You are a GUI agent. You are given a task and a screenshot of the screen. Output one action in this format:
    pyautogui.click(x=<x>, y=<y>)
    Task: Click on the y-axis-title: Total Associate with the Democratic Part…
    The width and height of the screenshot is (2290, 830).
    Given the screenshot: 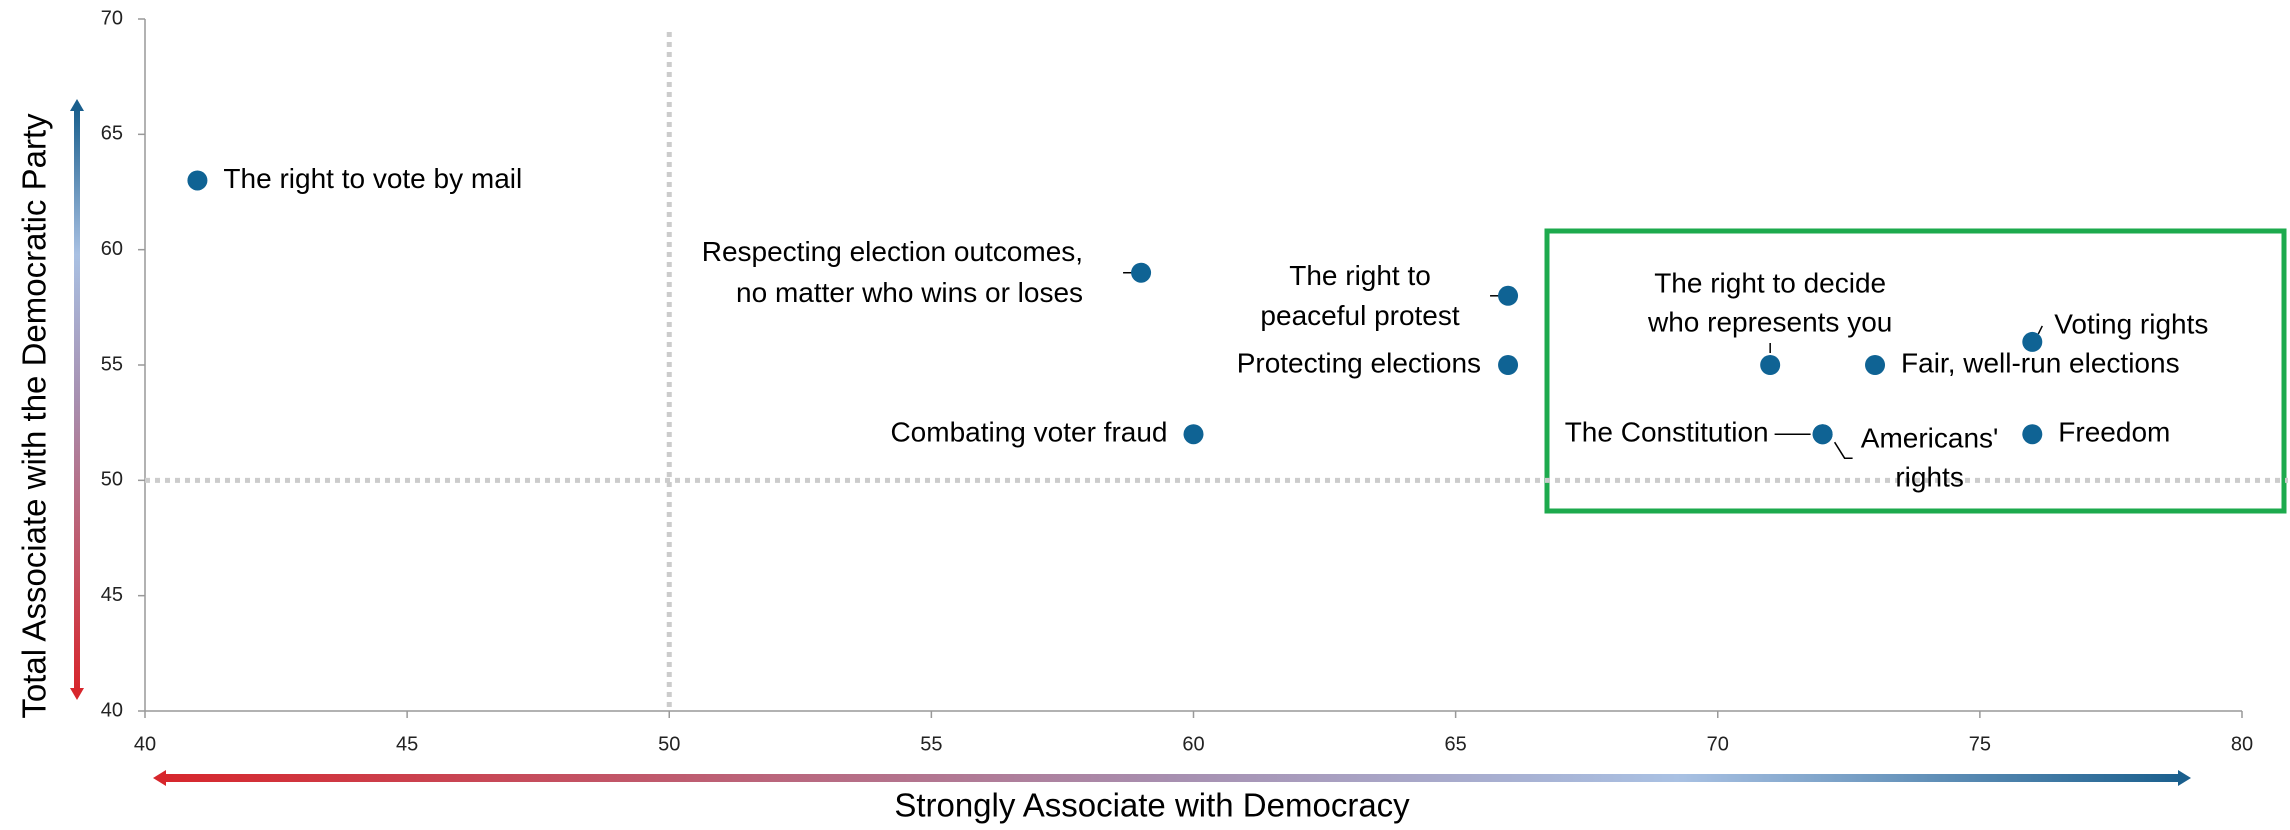 What is the action you would take?
    pyautogui.click(x=34, y=416)
    